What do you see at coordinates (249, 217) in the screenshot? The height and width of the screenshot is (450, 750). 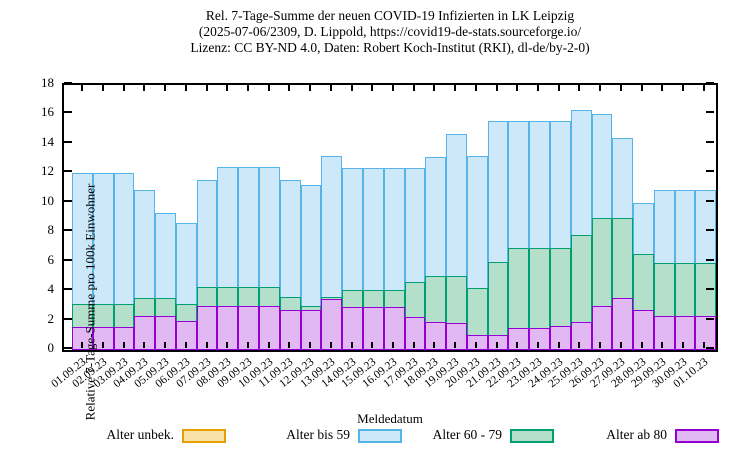 I see `bar-group-09.09.23` at bounding box center [249, 217].